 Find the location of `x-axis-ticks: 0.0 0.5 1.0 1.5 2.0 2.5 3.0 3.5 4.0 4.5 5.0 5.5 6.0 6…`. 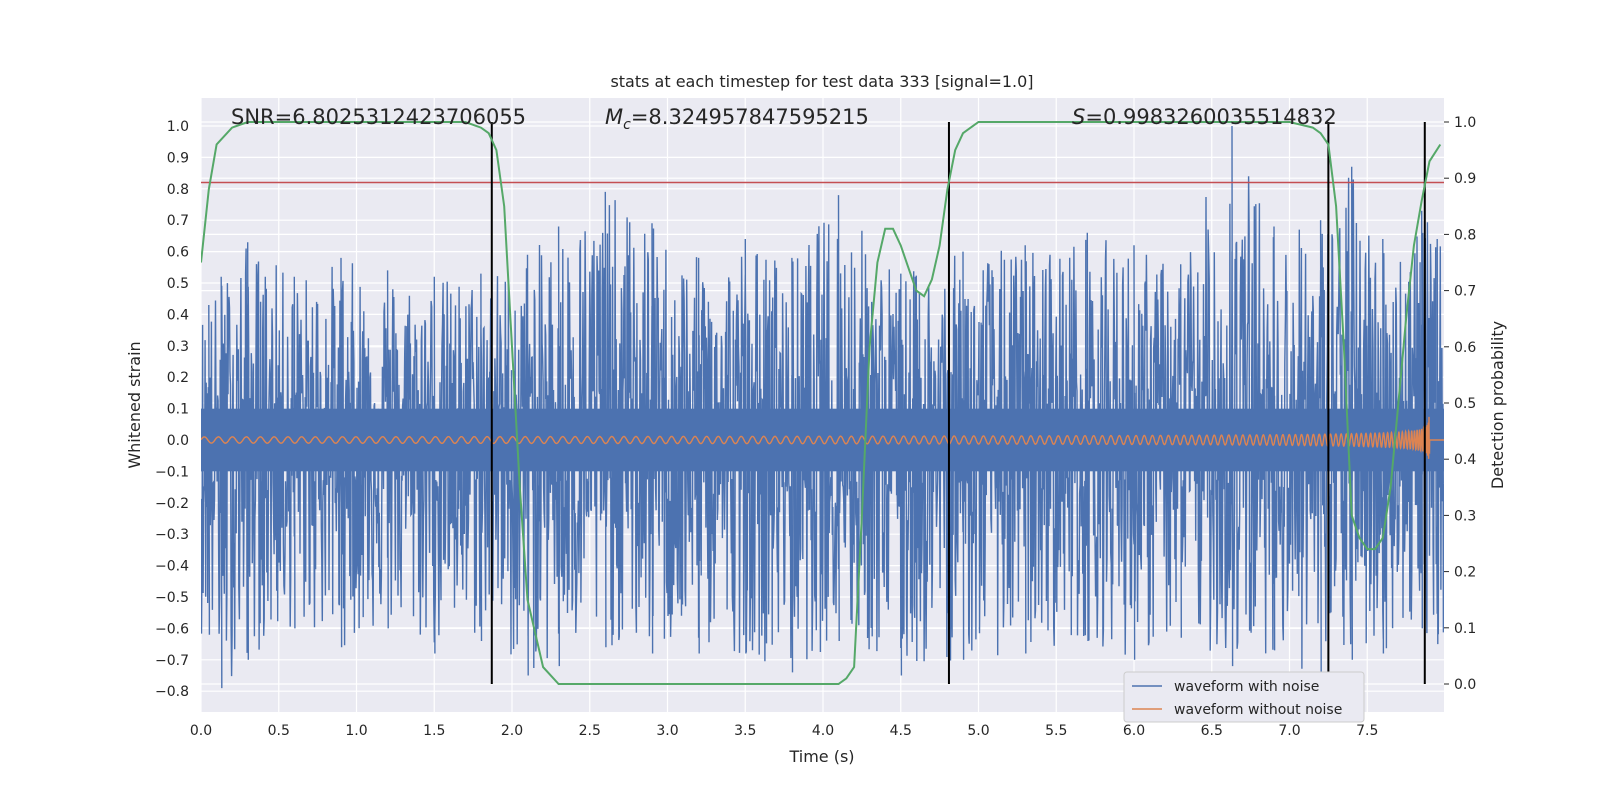

x-axis-ticks: 0.0 0.5 1.0 1.5 2.0 2.5 3.0 3.5 4.0 4.5 5.0 5.5 6.0 6… is located at coordinates (784, 731).